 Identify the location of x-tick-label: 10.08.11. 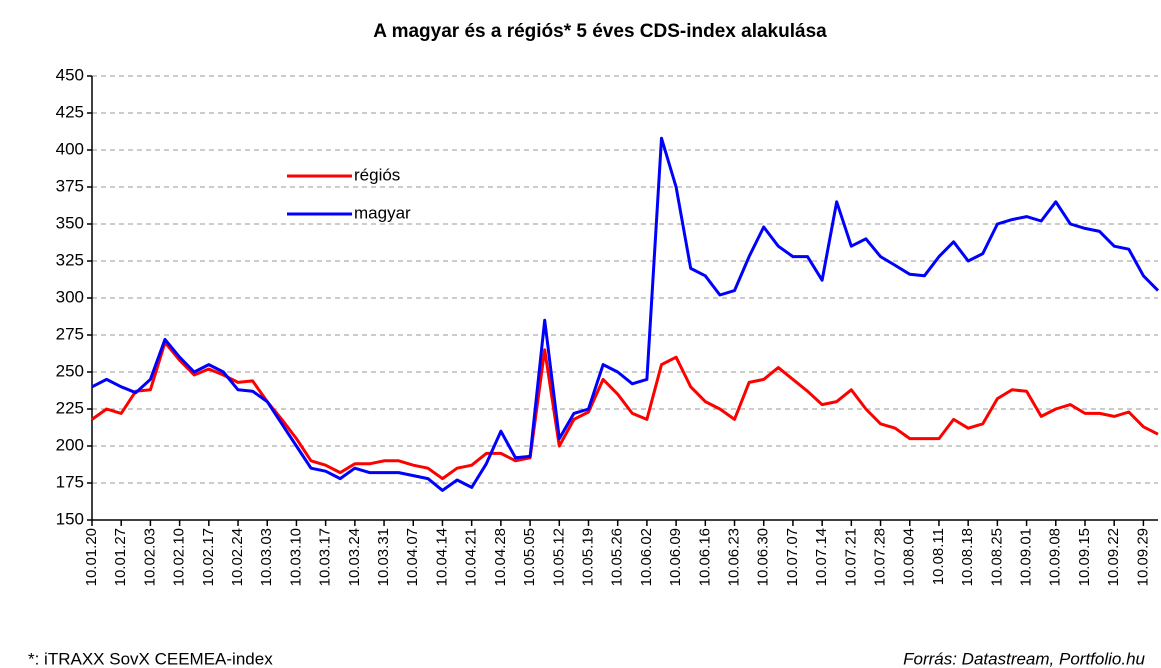
(938, 556).